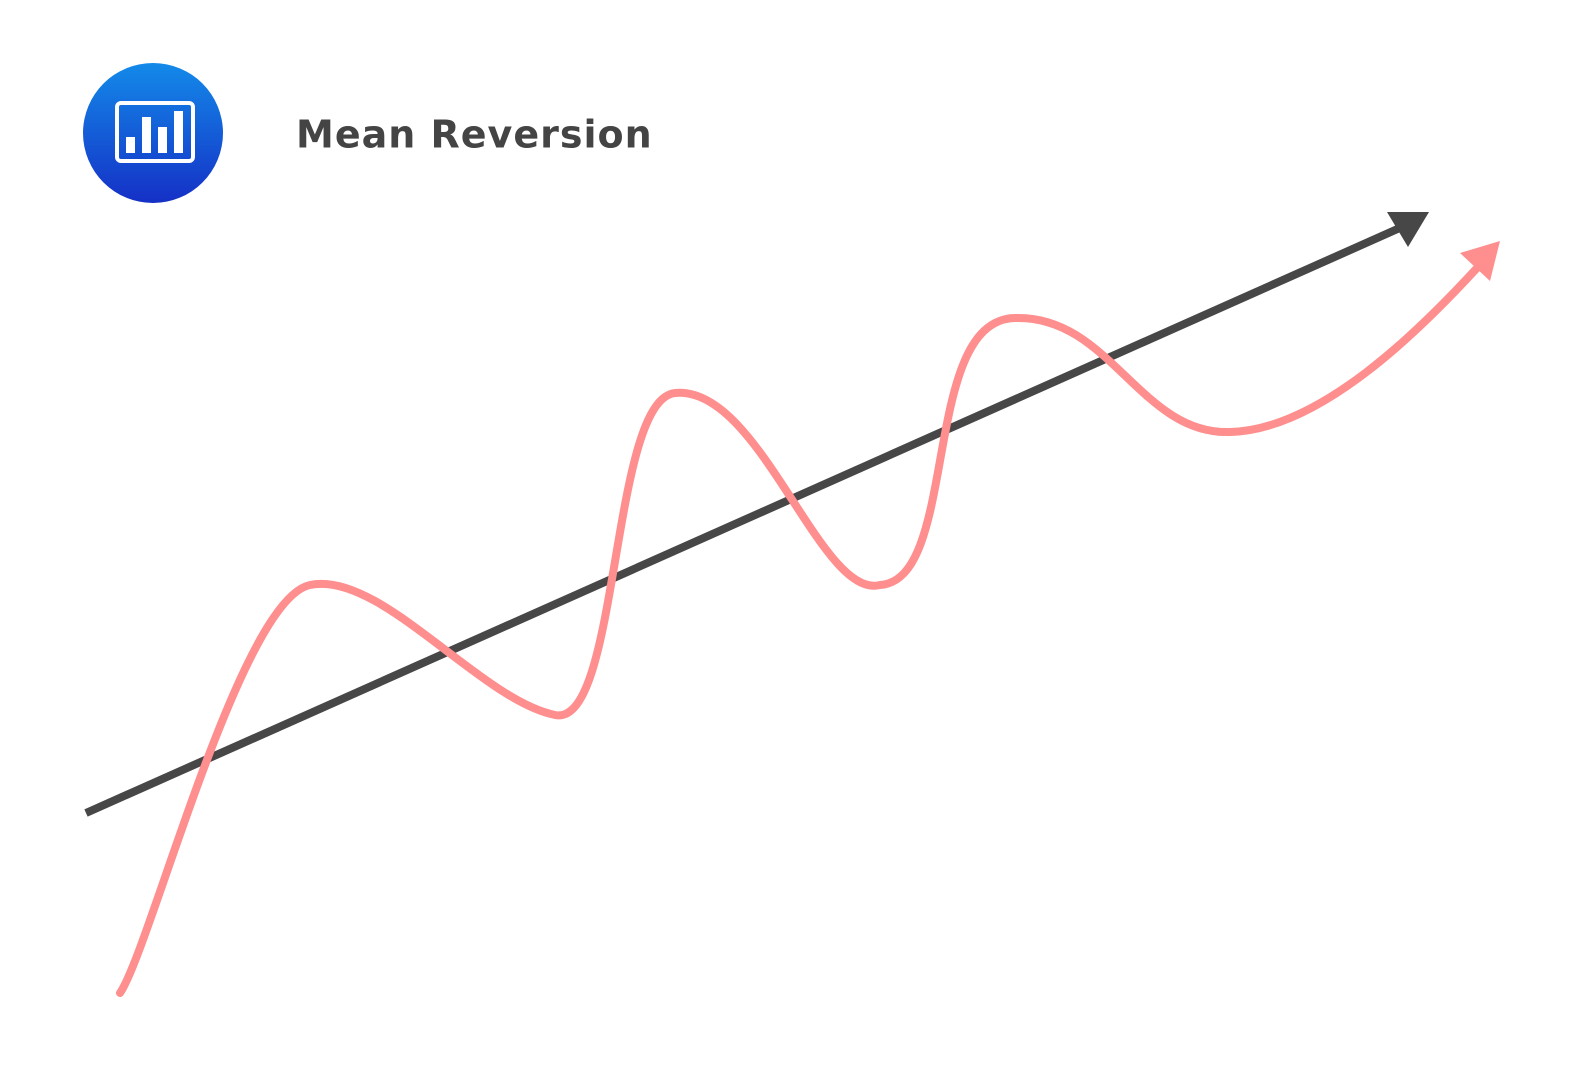  I want to click on icon-frame, so click(155, 132).